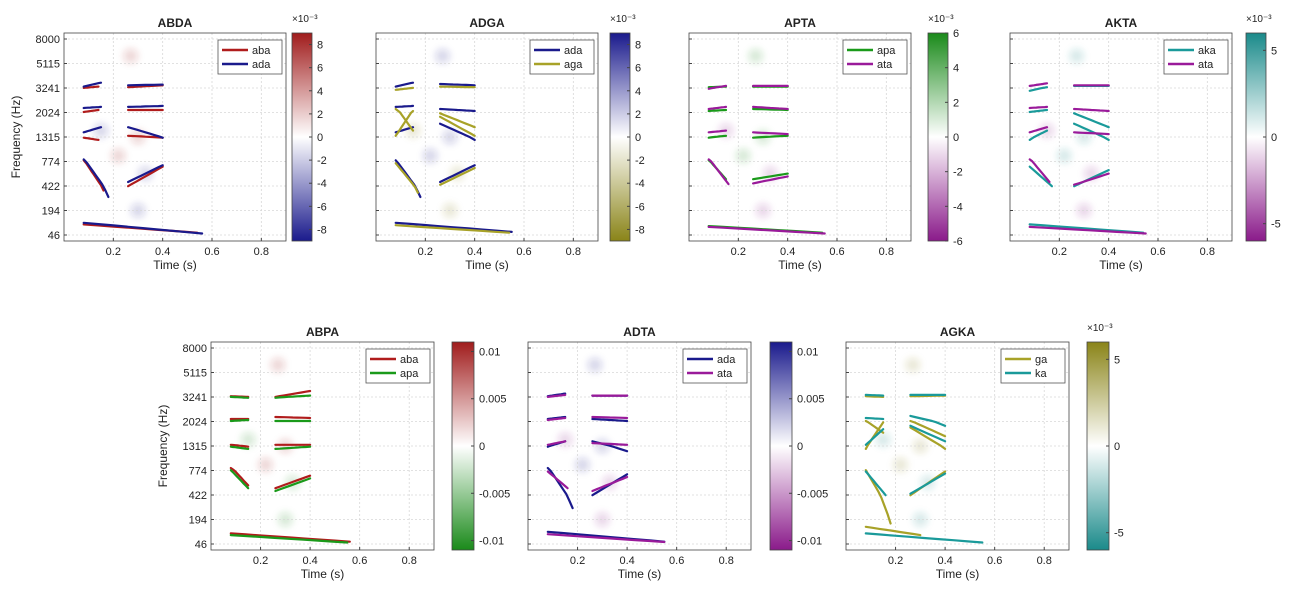 This screenshot has height=589, width=1295. What do you see at coordinates (573, 65) in the screenshot?
I see `legend-label: aga` at bounding box center [573, 65].